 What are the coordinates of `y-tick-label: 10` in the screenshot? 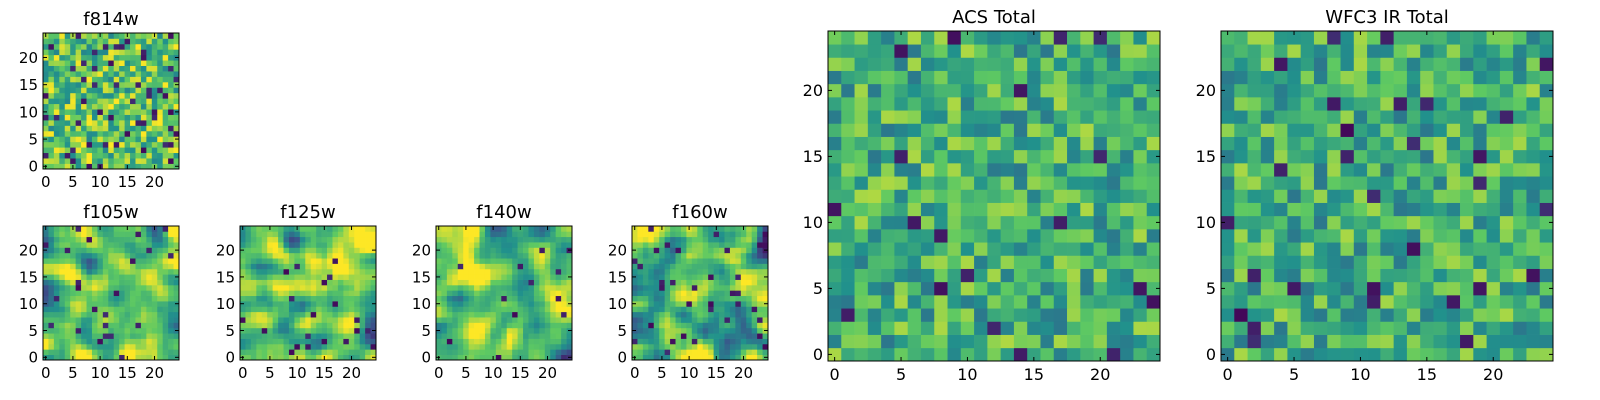 It's located at (225, 304).